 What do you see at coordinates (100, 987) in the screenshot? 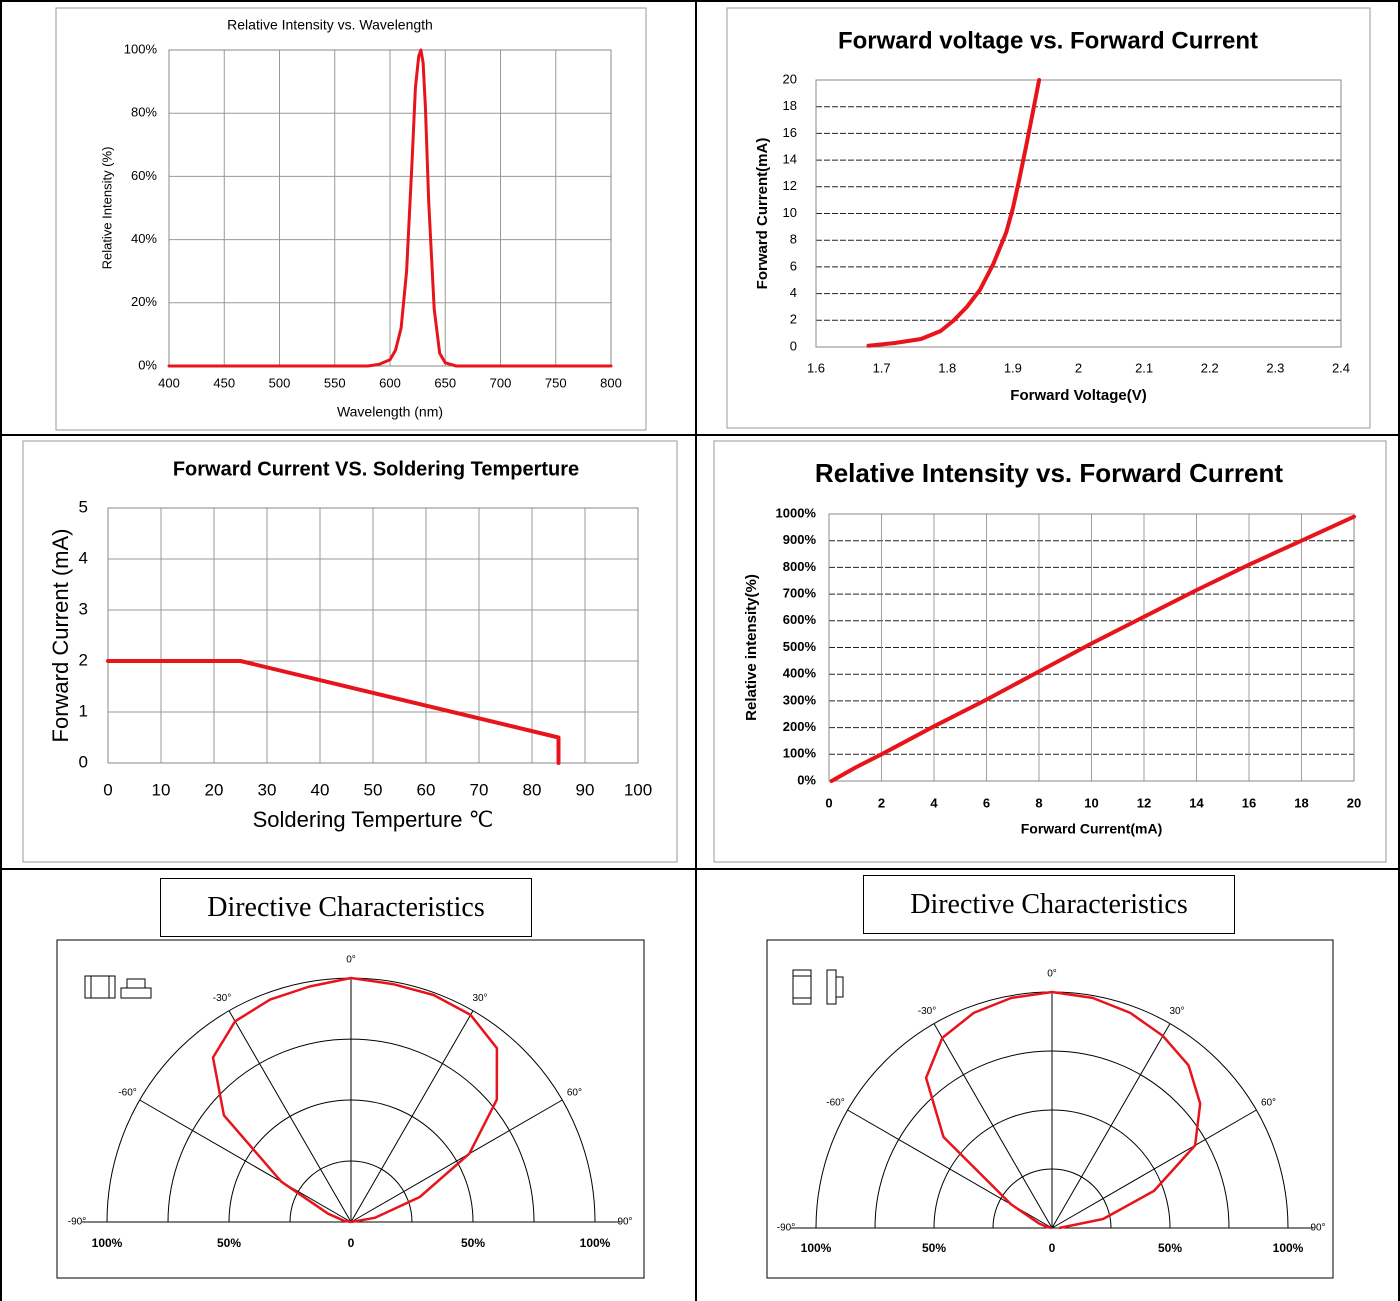
I see `led-package-top-icon` at bounding box center [100, 987].